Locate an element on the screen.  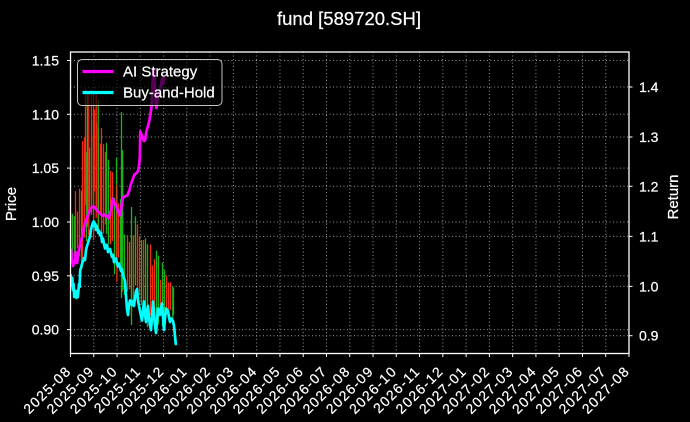
svg-text: 1.15 is located at coordinates (45, 61).